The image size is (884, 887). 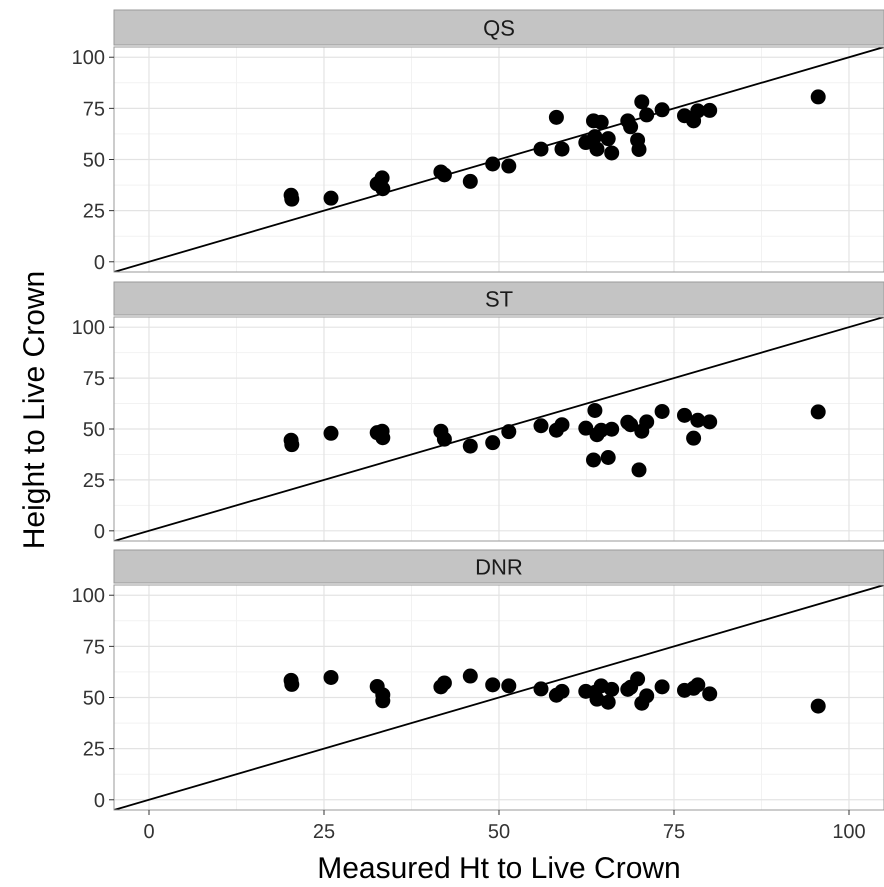 What do you see at coordinates (499, 868) in the screenshot?
I see `x-axis-title: Measured Ht to Live Crown` at bounding box center [499, 868].